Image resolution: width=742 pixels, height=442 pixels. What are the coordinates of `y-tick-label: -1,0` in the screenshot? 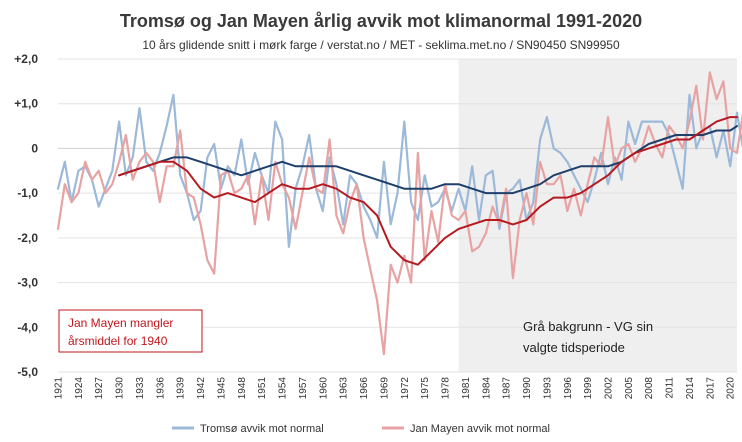 It's located at (27, 193).